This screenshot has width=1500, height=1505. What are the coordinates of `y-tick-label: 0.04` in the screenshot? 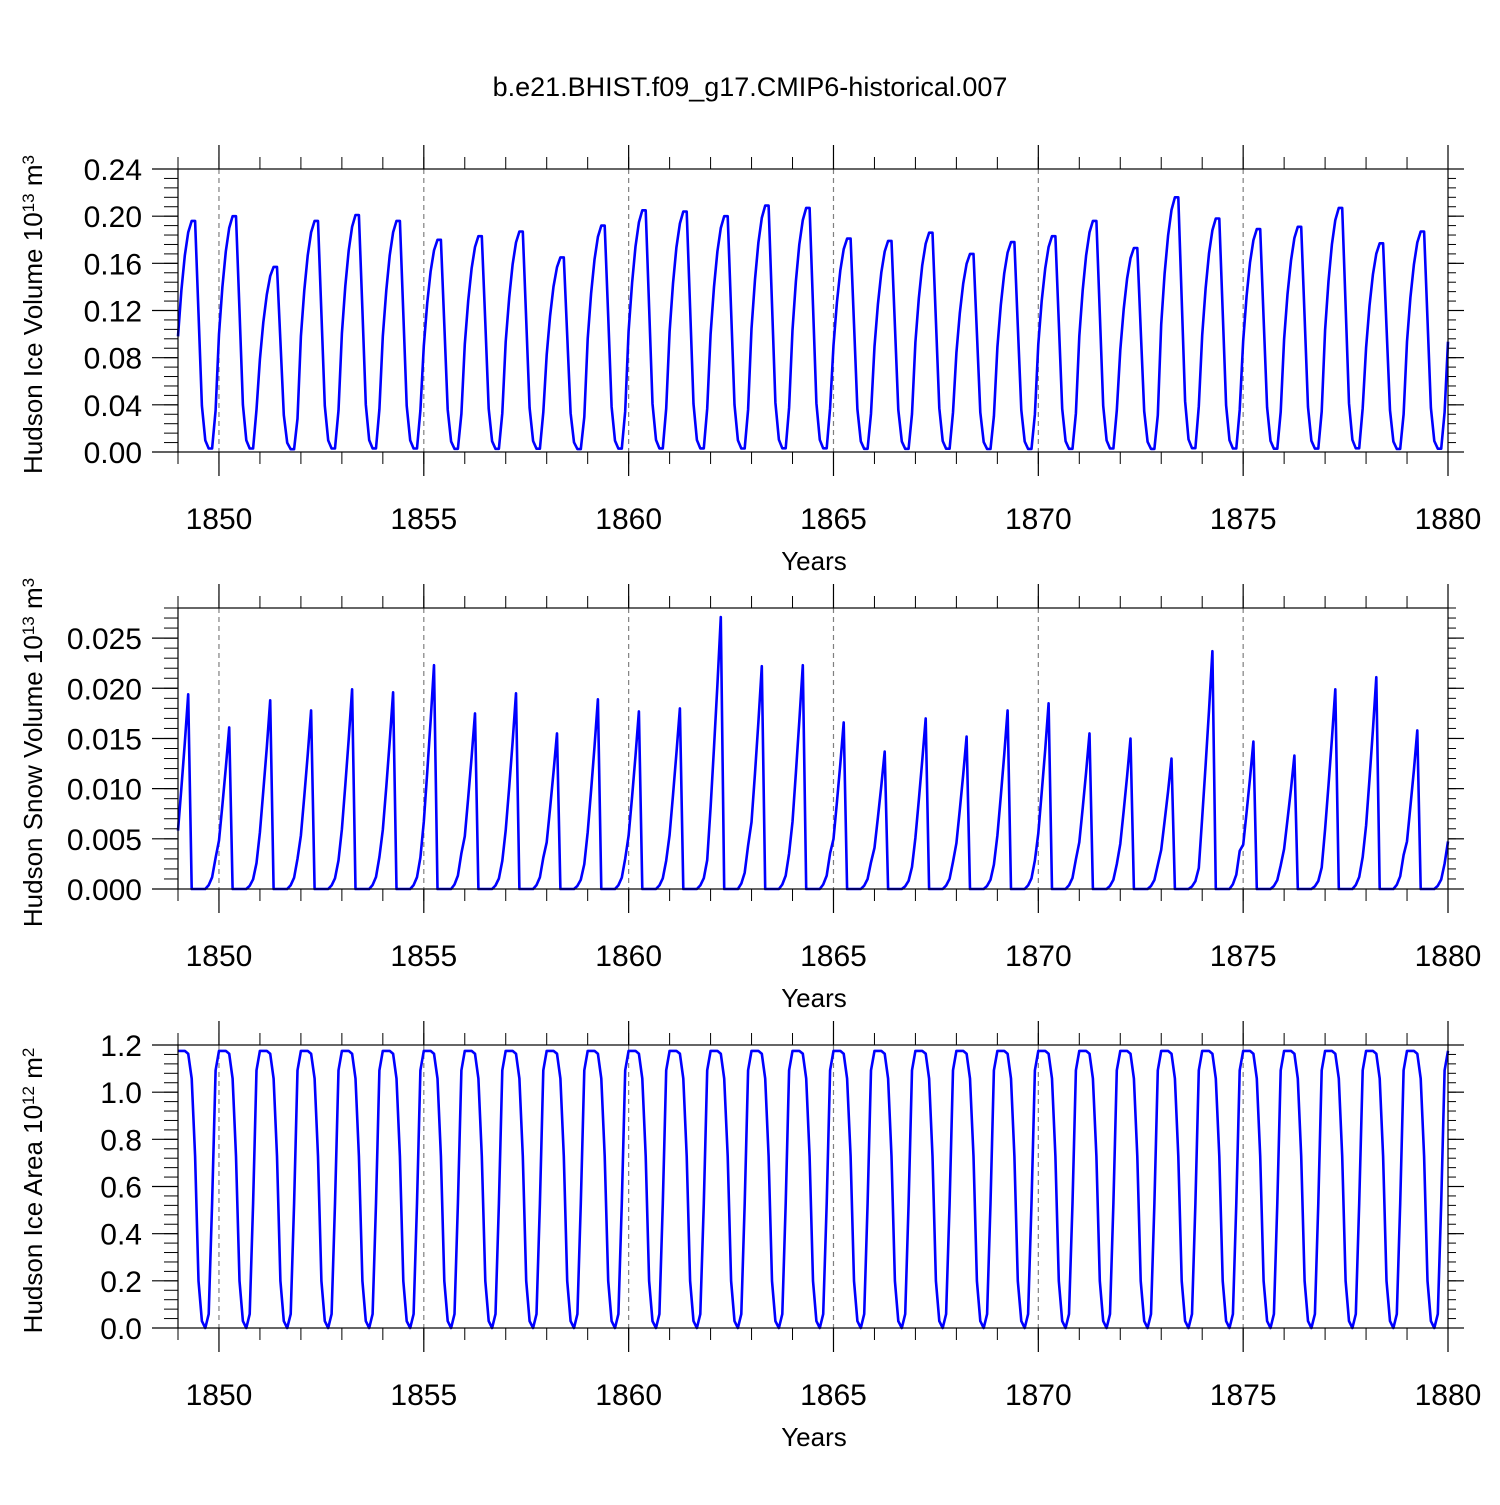 It's located at (113, 406).